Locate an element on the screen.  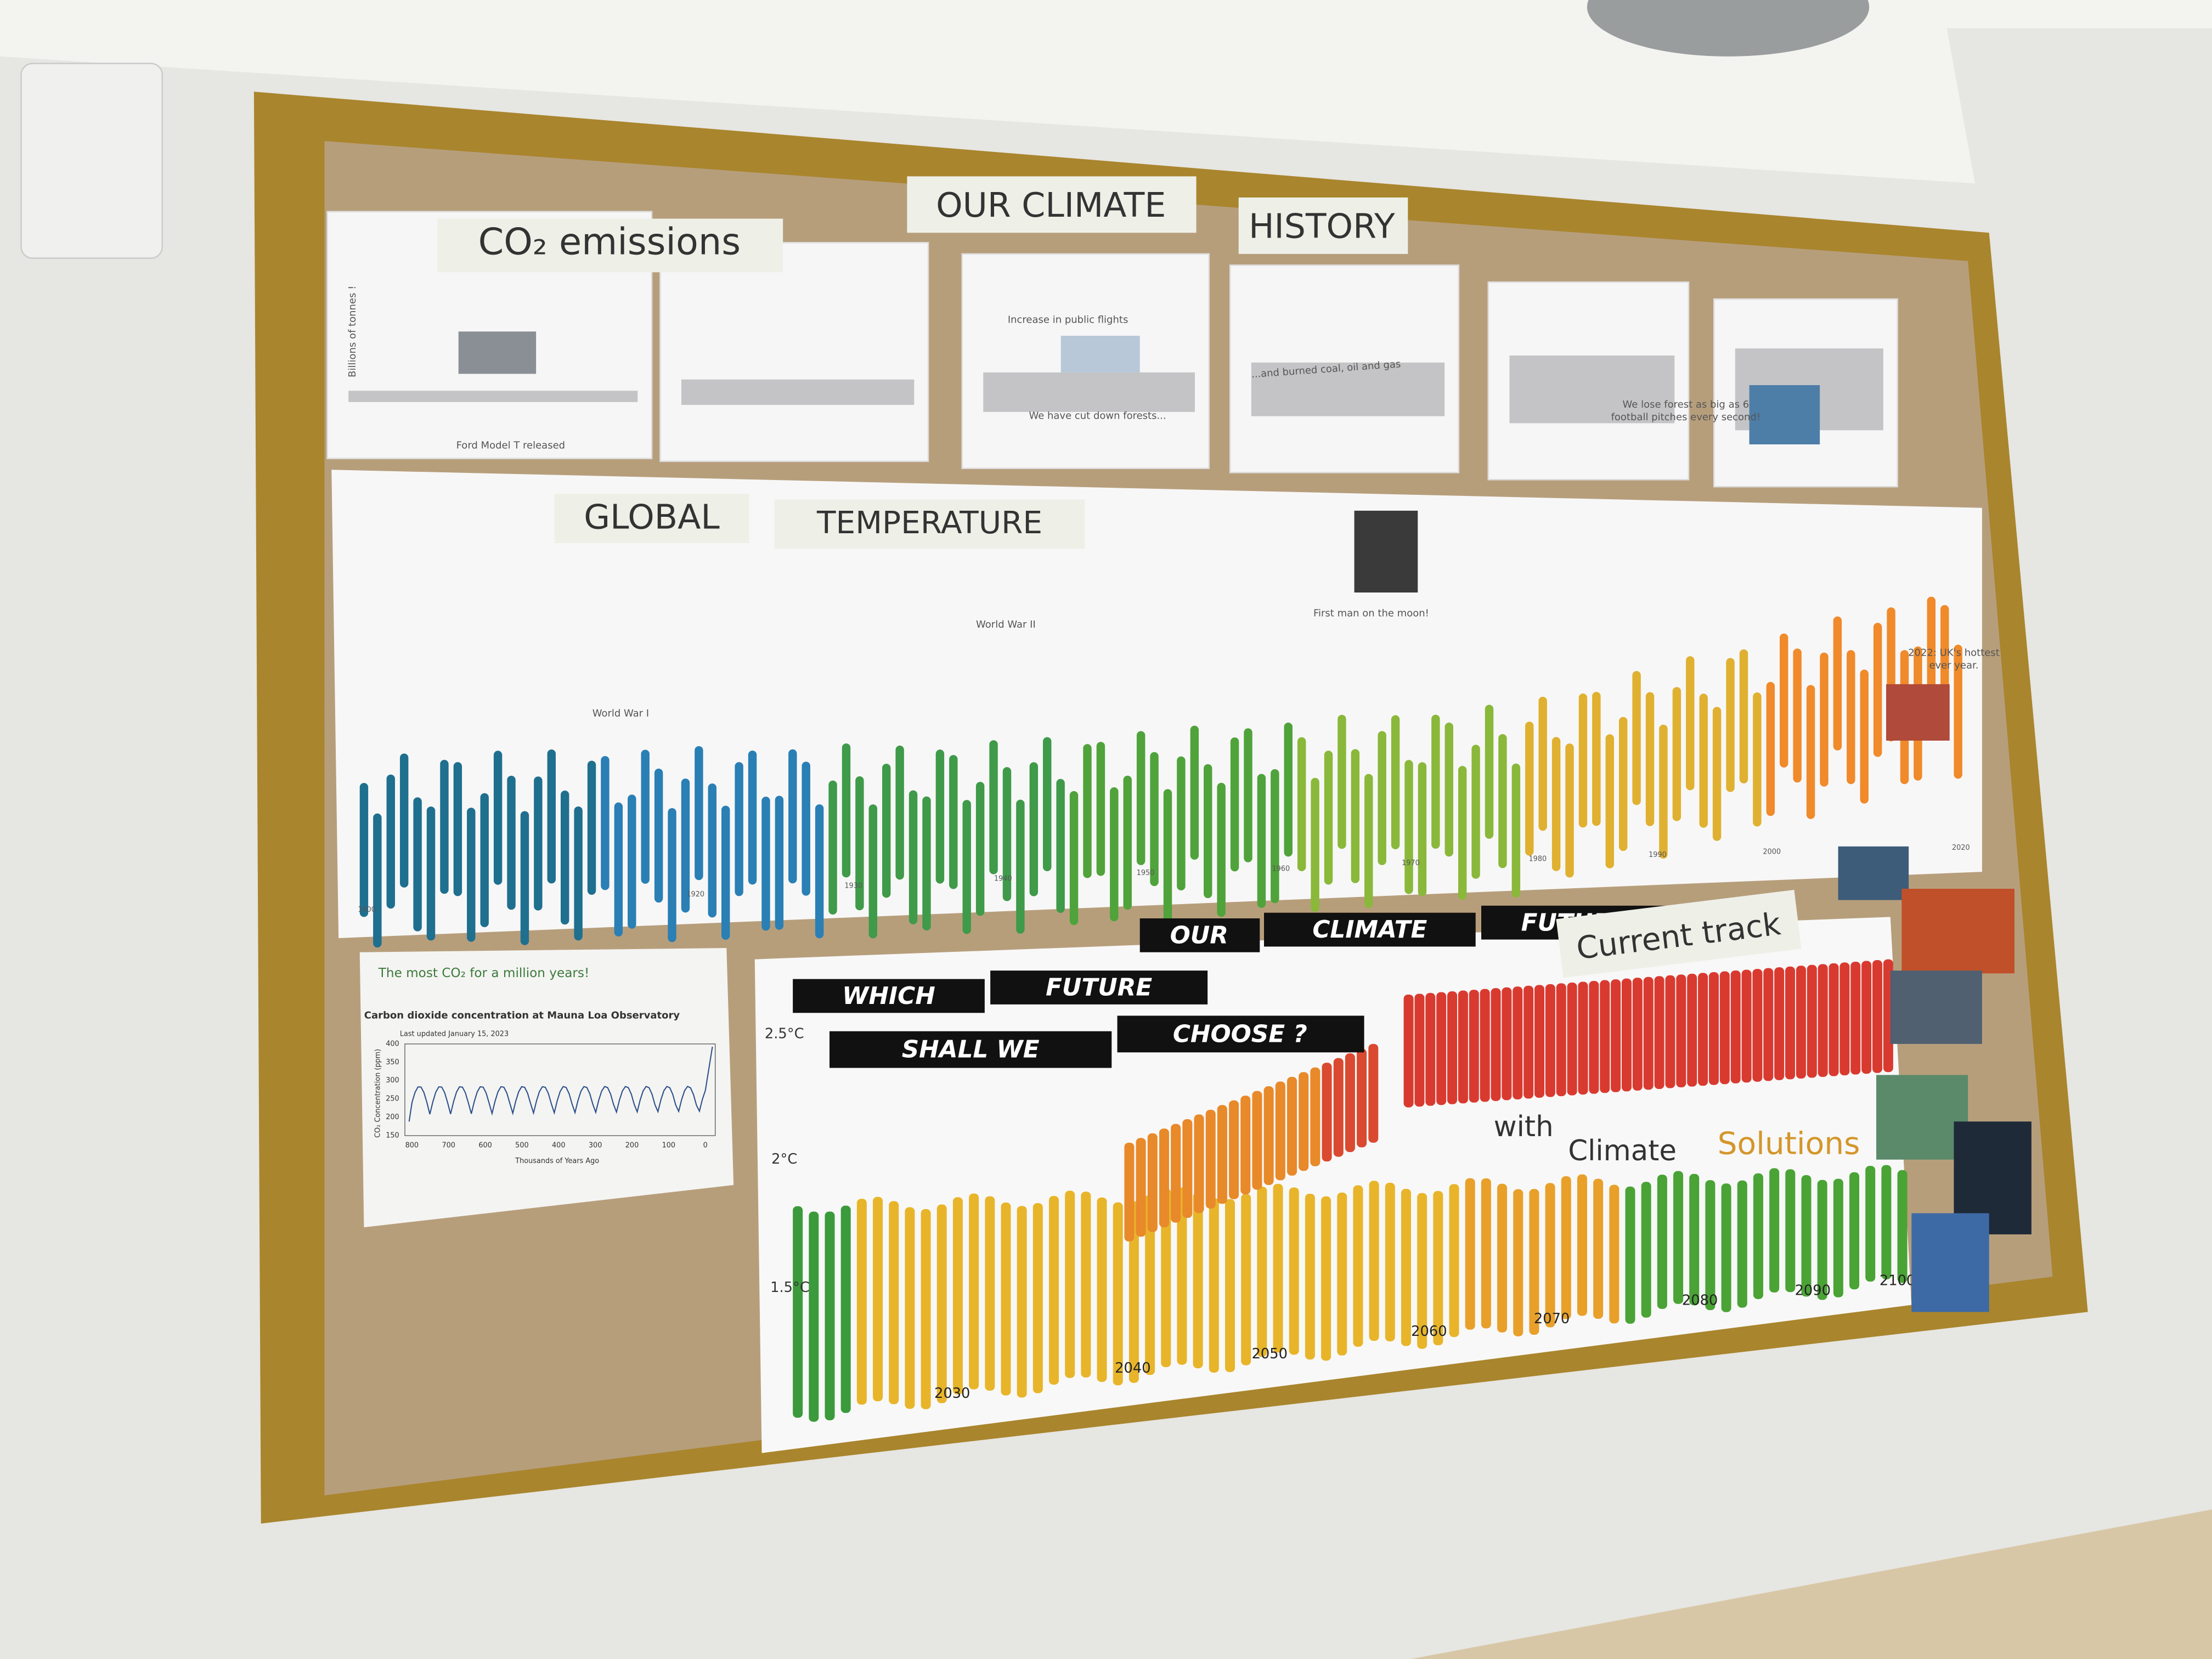
note: 2022: UK's hottest is located at coordinates (1954, 653).